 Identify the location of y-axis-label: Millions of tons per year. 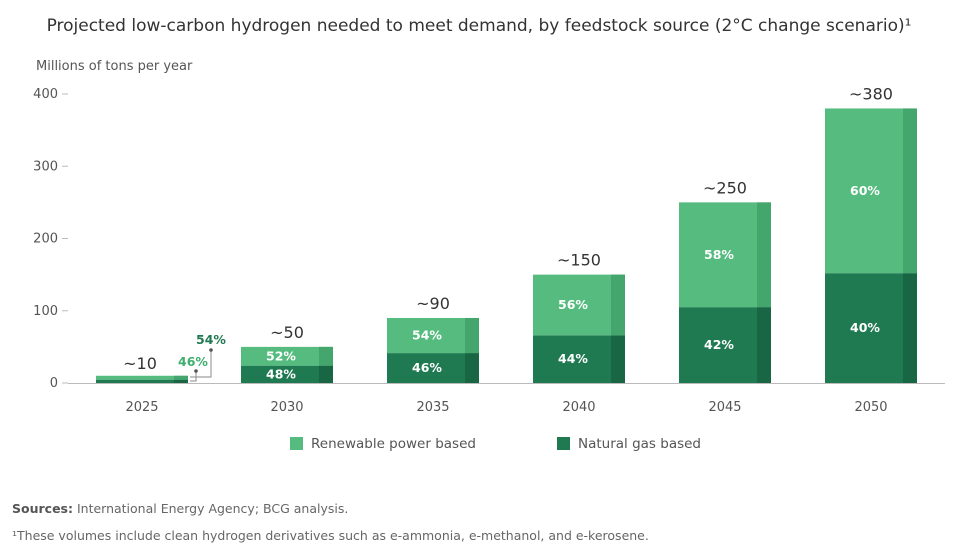
(114, 66).